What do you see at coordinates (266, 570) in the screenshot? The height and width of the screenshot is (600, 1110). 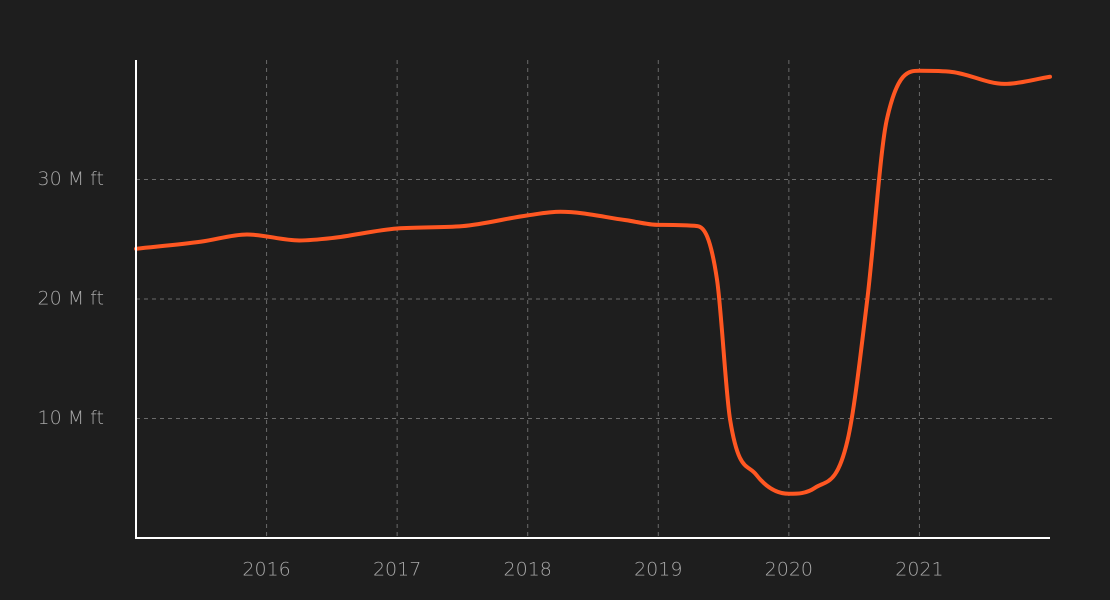 I see `x-tick-label: 2016` at bounding box center [266, 570].